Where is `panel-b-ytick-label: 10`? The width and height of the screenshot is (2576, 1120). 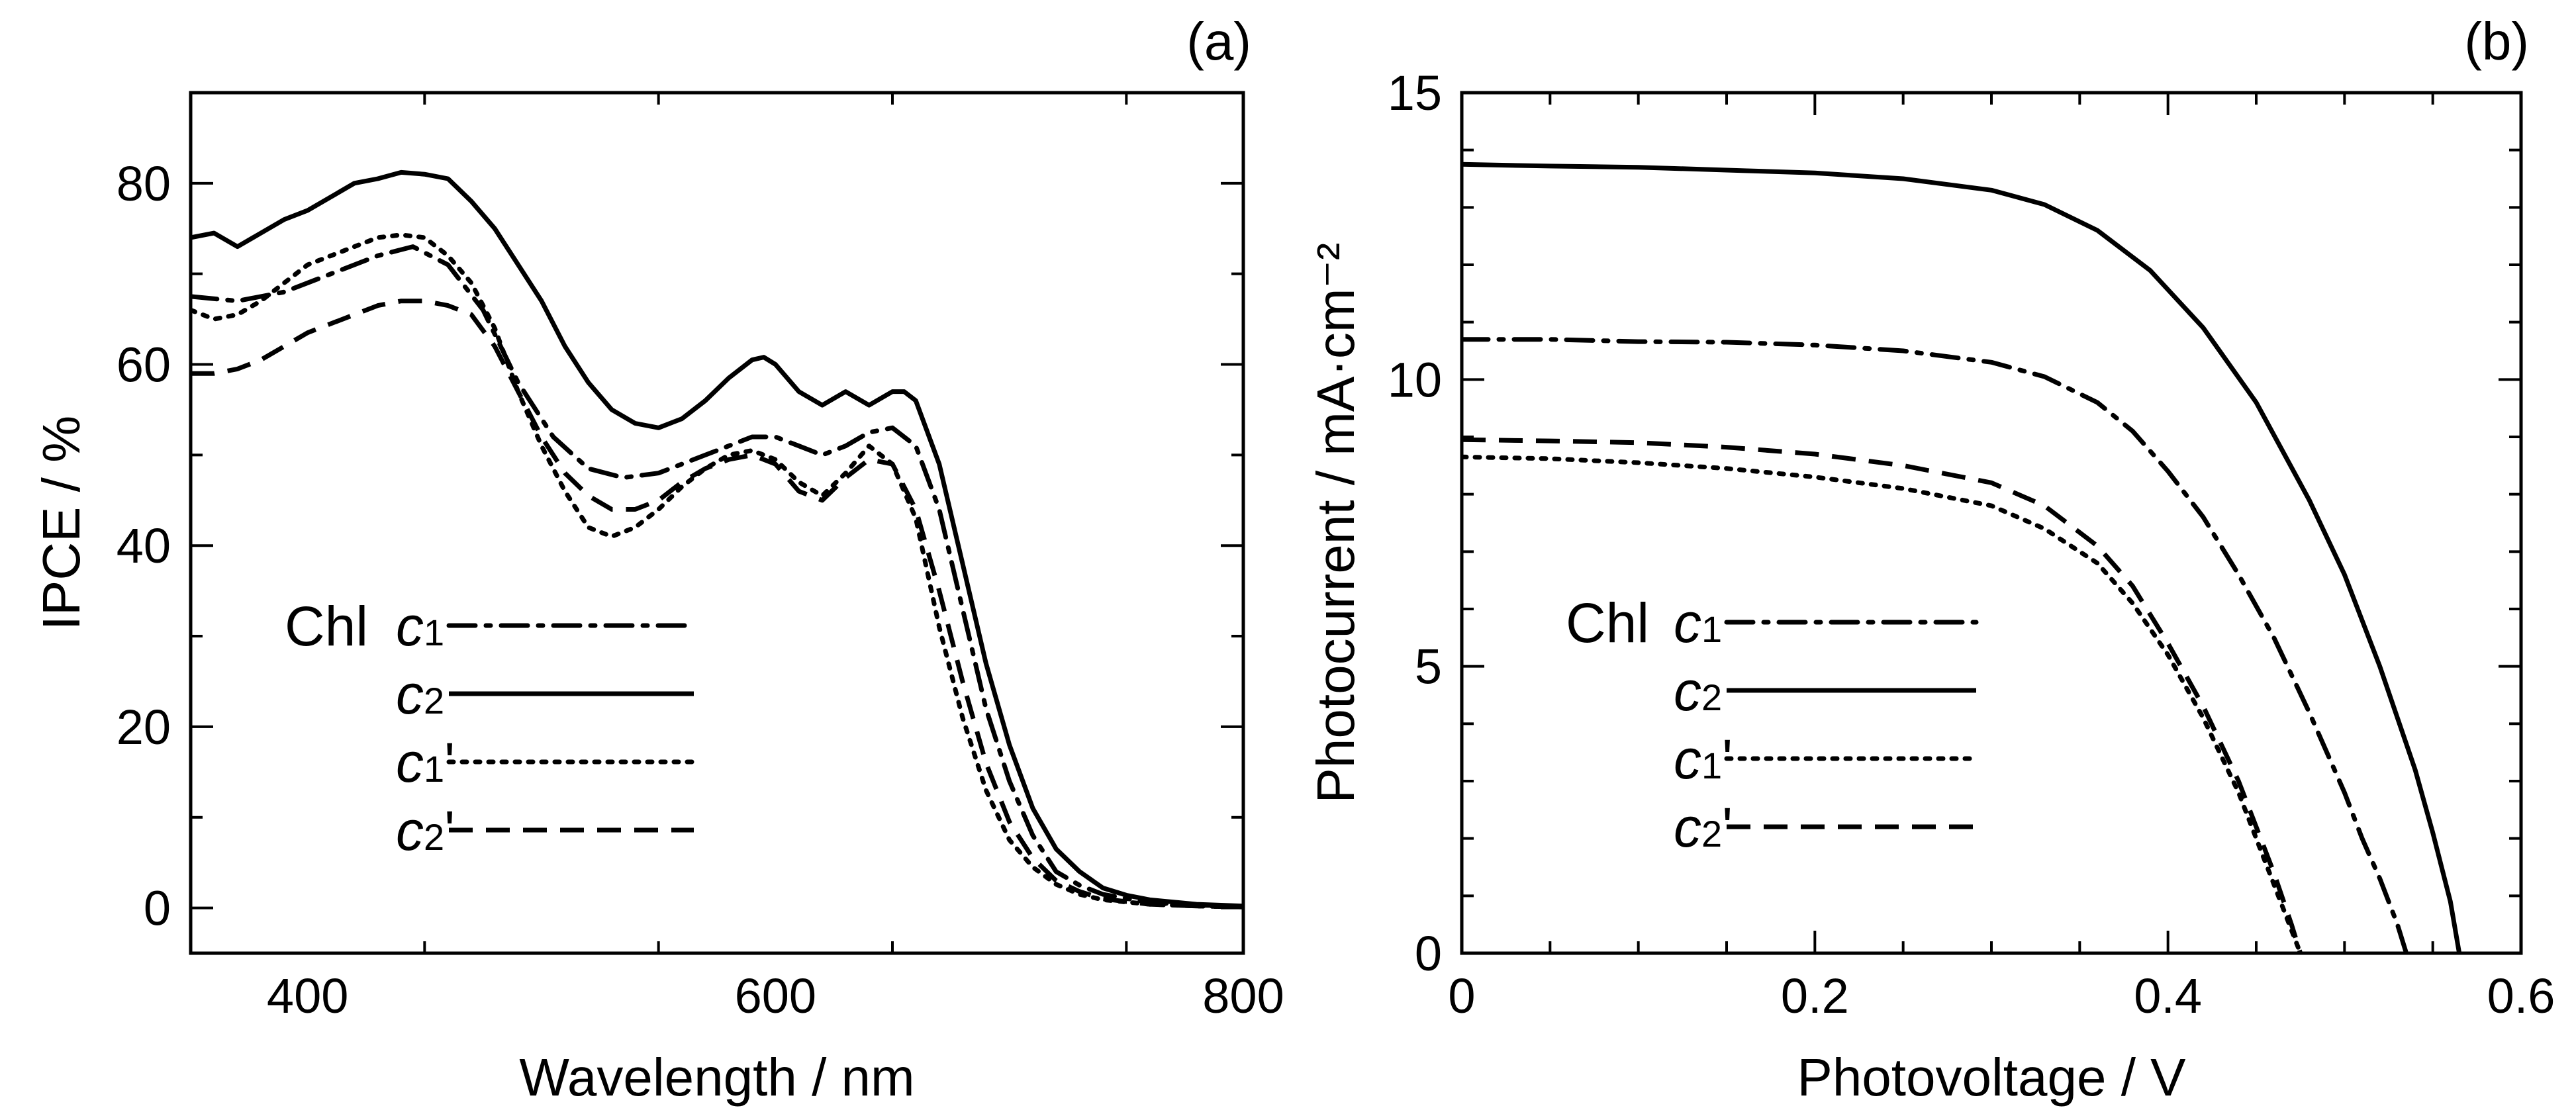
panel-b-ytick-label: 10 is located at coordinates (1415, 379).